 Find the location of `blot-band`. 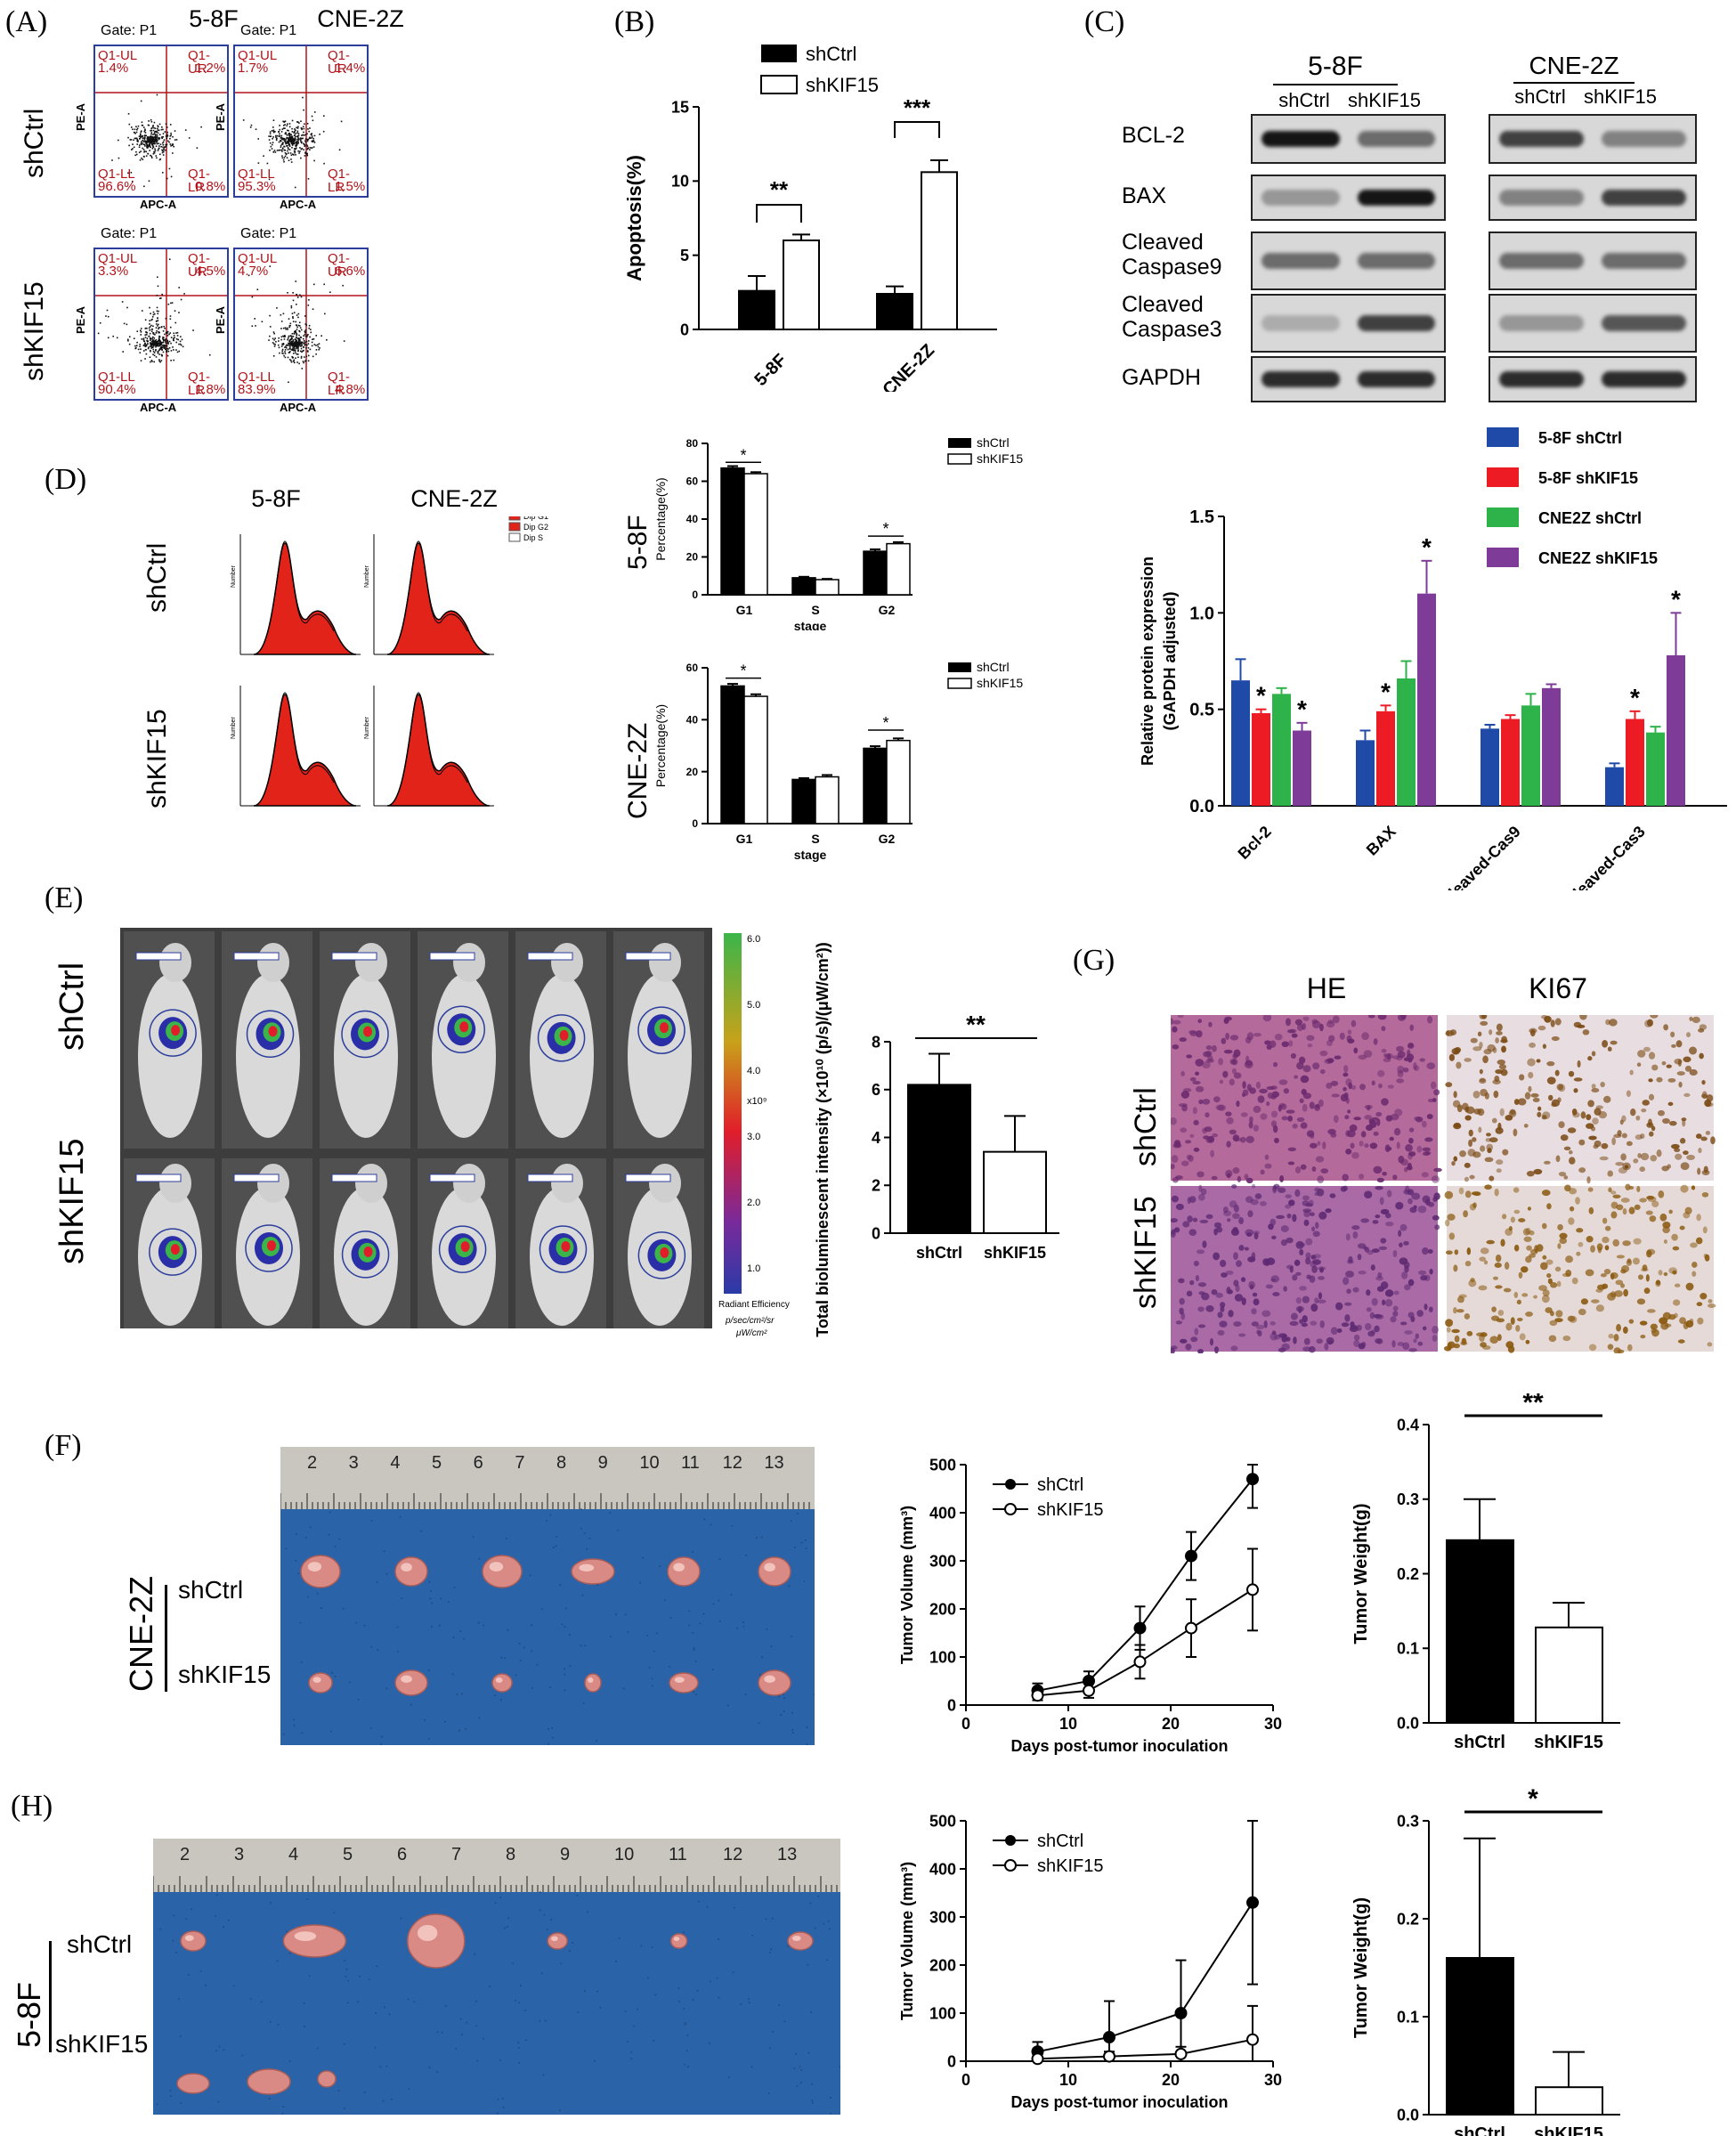

blot-band is located at coordinates (1644, 198).